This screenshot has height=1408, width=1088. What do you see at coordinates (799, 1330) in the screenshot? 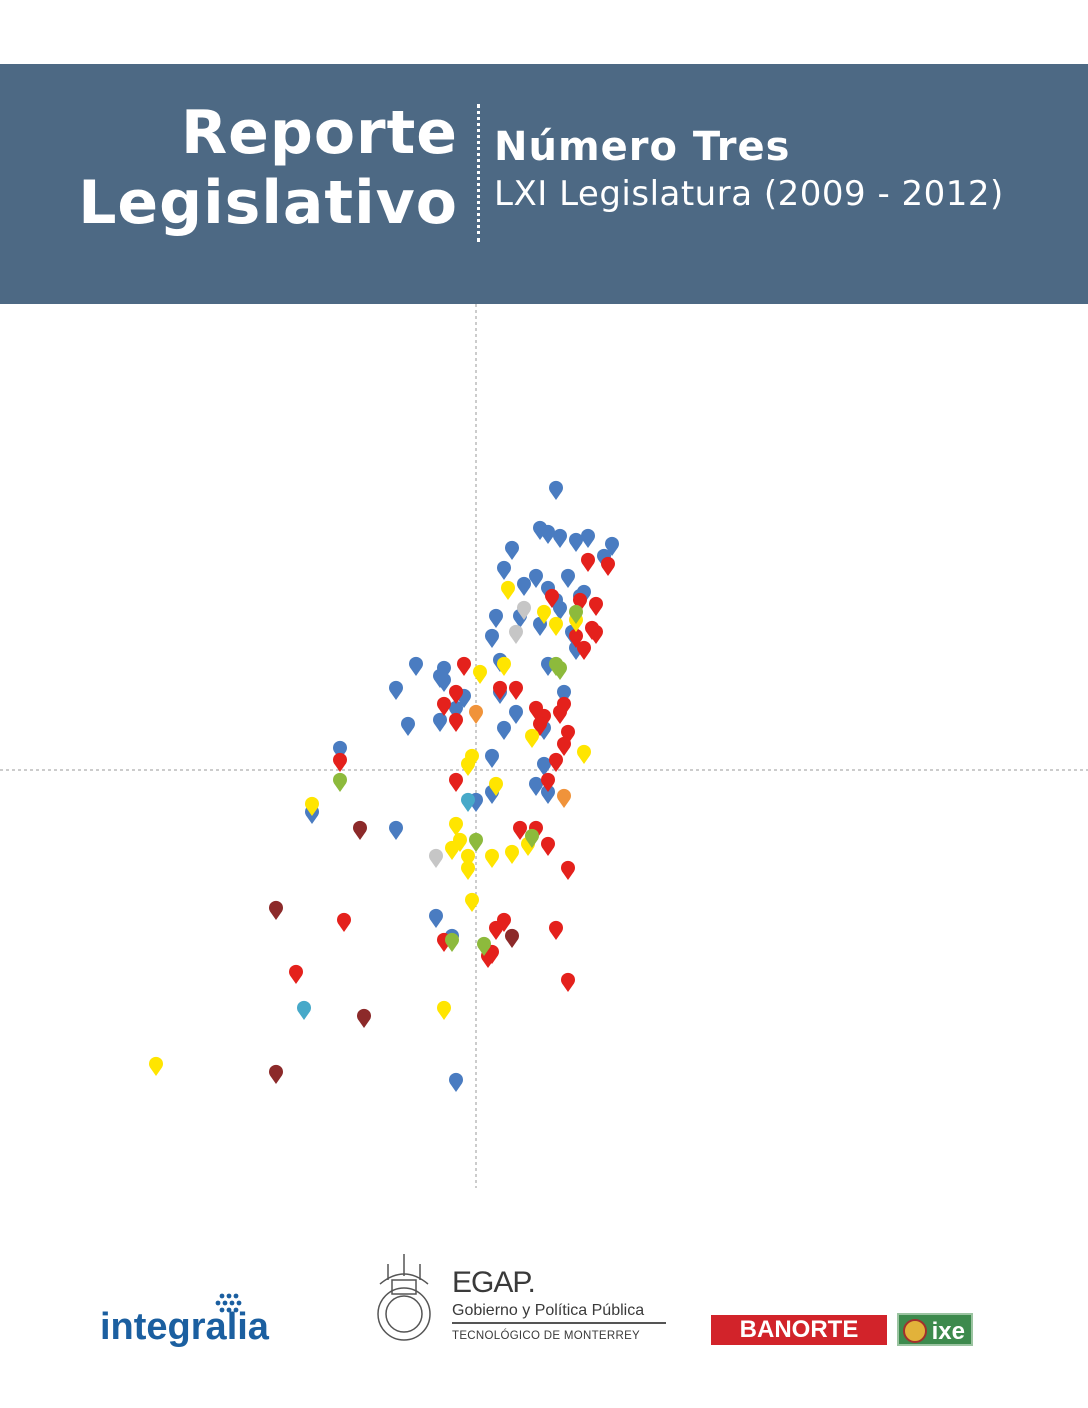
I see `banorte-logo: BANORTE` at bounding box center [799, 1330].